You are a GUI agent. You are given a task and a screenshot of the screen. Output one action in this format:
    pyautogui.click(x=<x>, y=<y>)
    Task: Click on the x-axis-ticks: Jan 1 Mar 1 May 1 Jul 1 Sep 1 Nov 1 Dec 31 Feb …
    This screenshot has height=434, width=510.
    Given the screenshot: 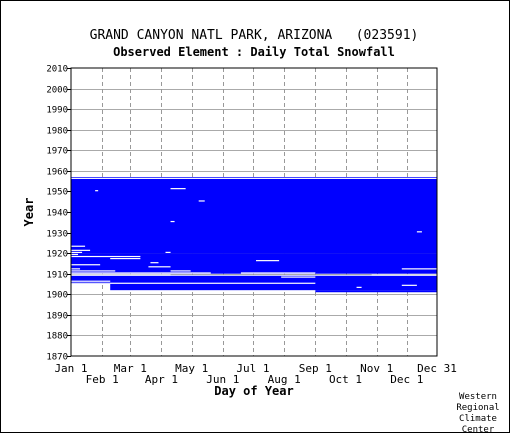 What is the action you would take?
    pyautogui.click(x=255, y=374)
    